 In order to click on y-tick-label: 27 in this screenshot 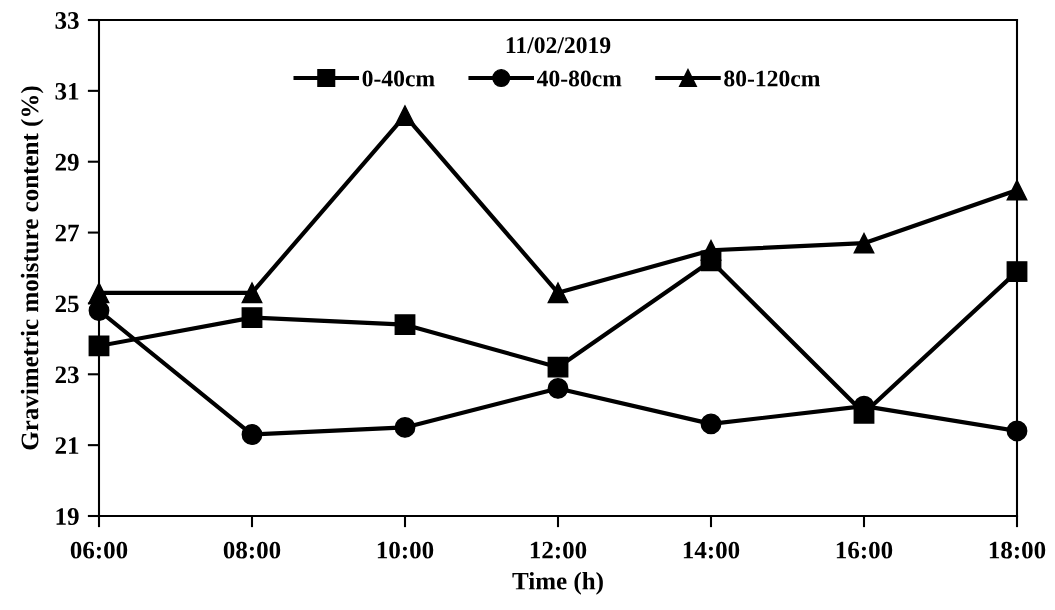, I will do `click(67, 233)`.